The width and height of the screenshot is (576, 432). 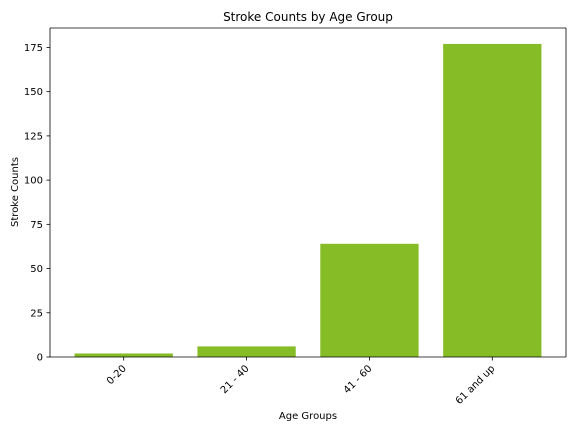 I want to click on x-tick-label-2: 41 - 60, so click(x=358, y=379).